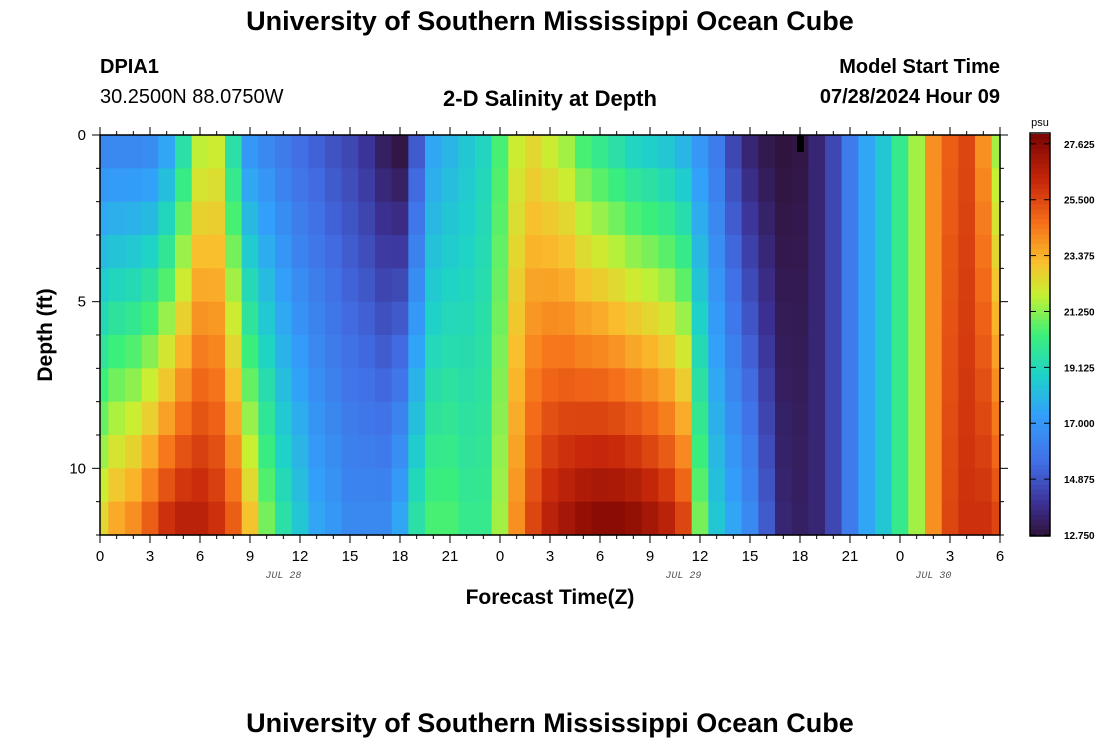 The height and width of the screenshot is (750, 1100). What do you see at coordinates (400, 556) in the screenshot?
I see `x-tick-label: 18` at bounding box center [400, 556].